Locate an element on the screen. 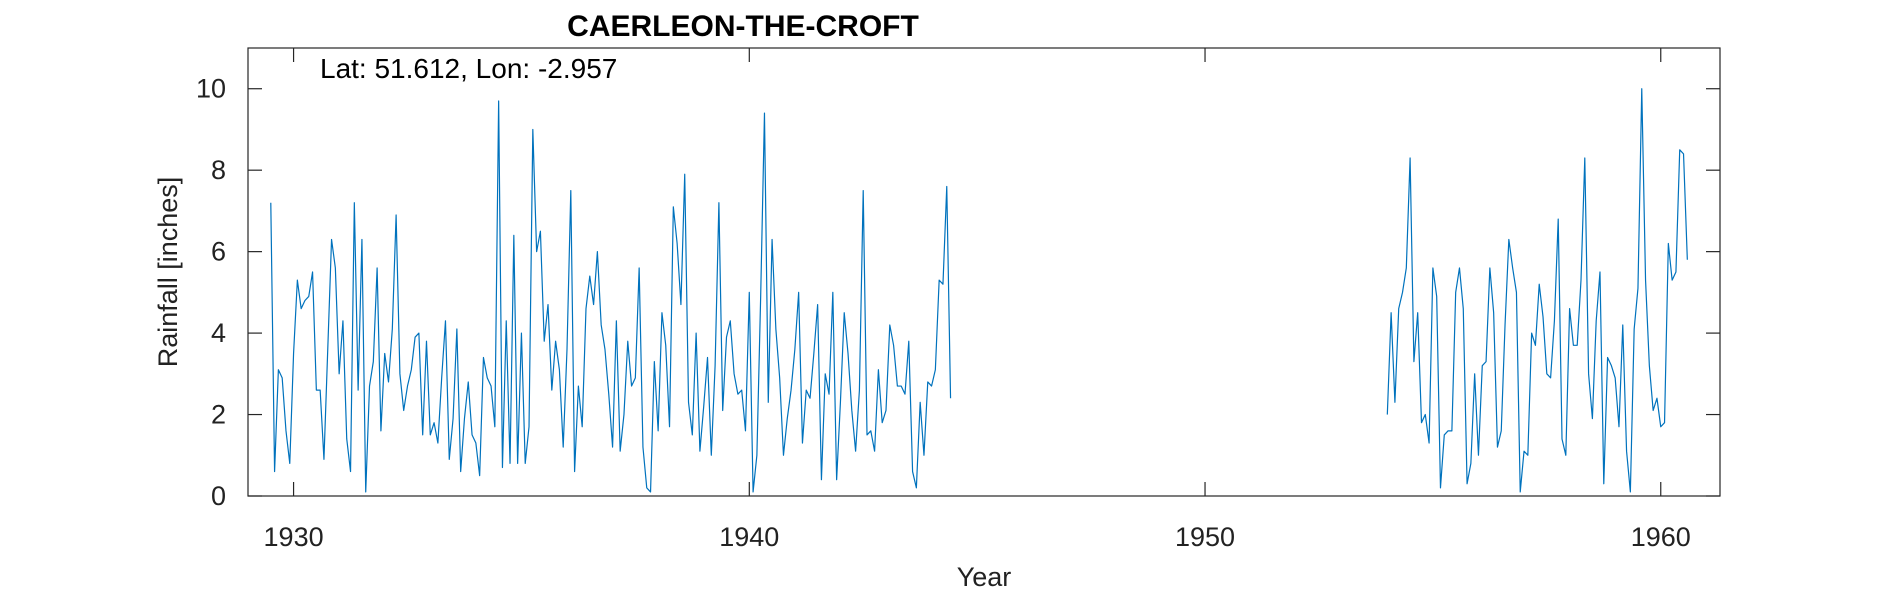  y-tick-label: 0 is located at coordinates (218, 496).